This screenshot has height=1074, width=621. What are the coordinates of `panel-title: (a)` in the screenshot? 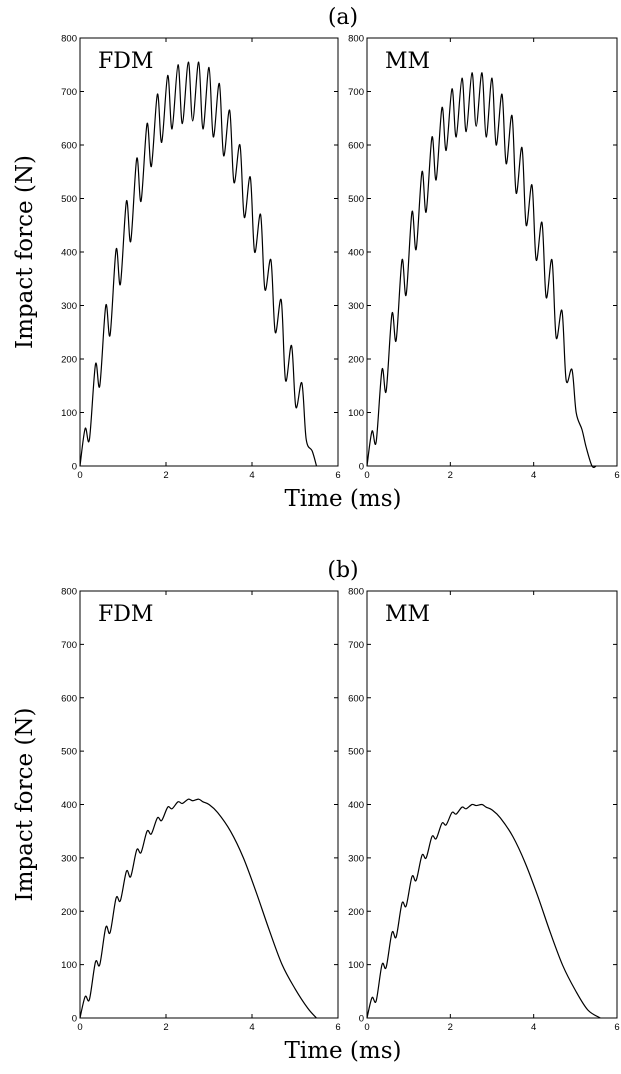 It's located at (343, 17).